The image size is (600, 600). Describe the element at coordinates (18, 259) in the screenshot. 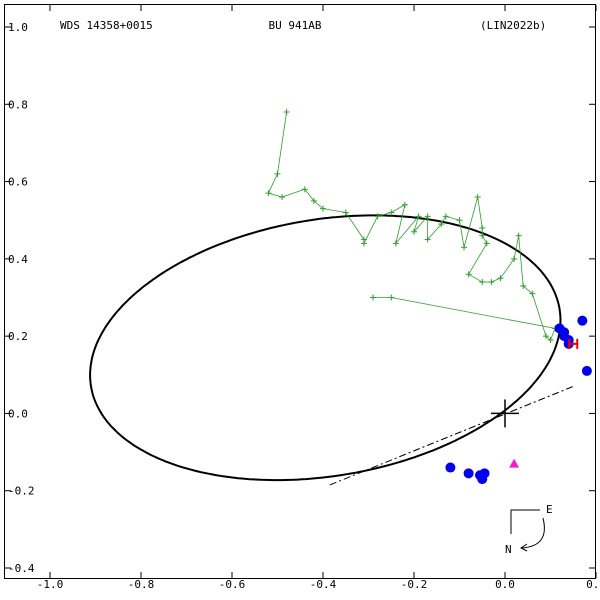

I see `y-tick-label: 0.4` at that location.